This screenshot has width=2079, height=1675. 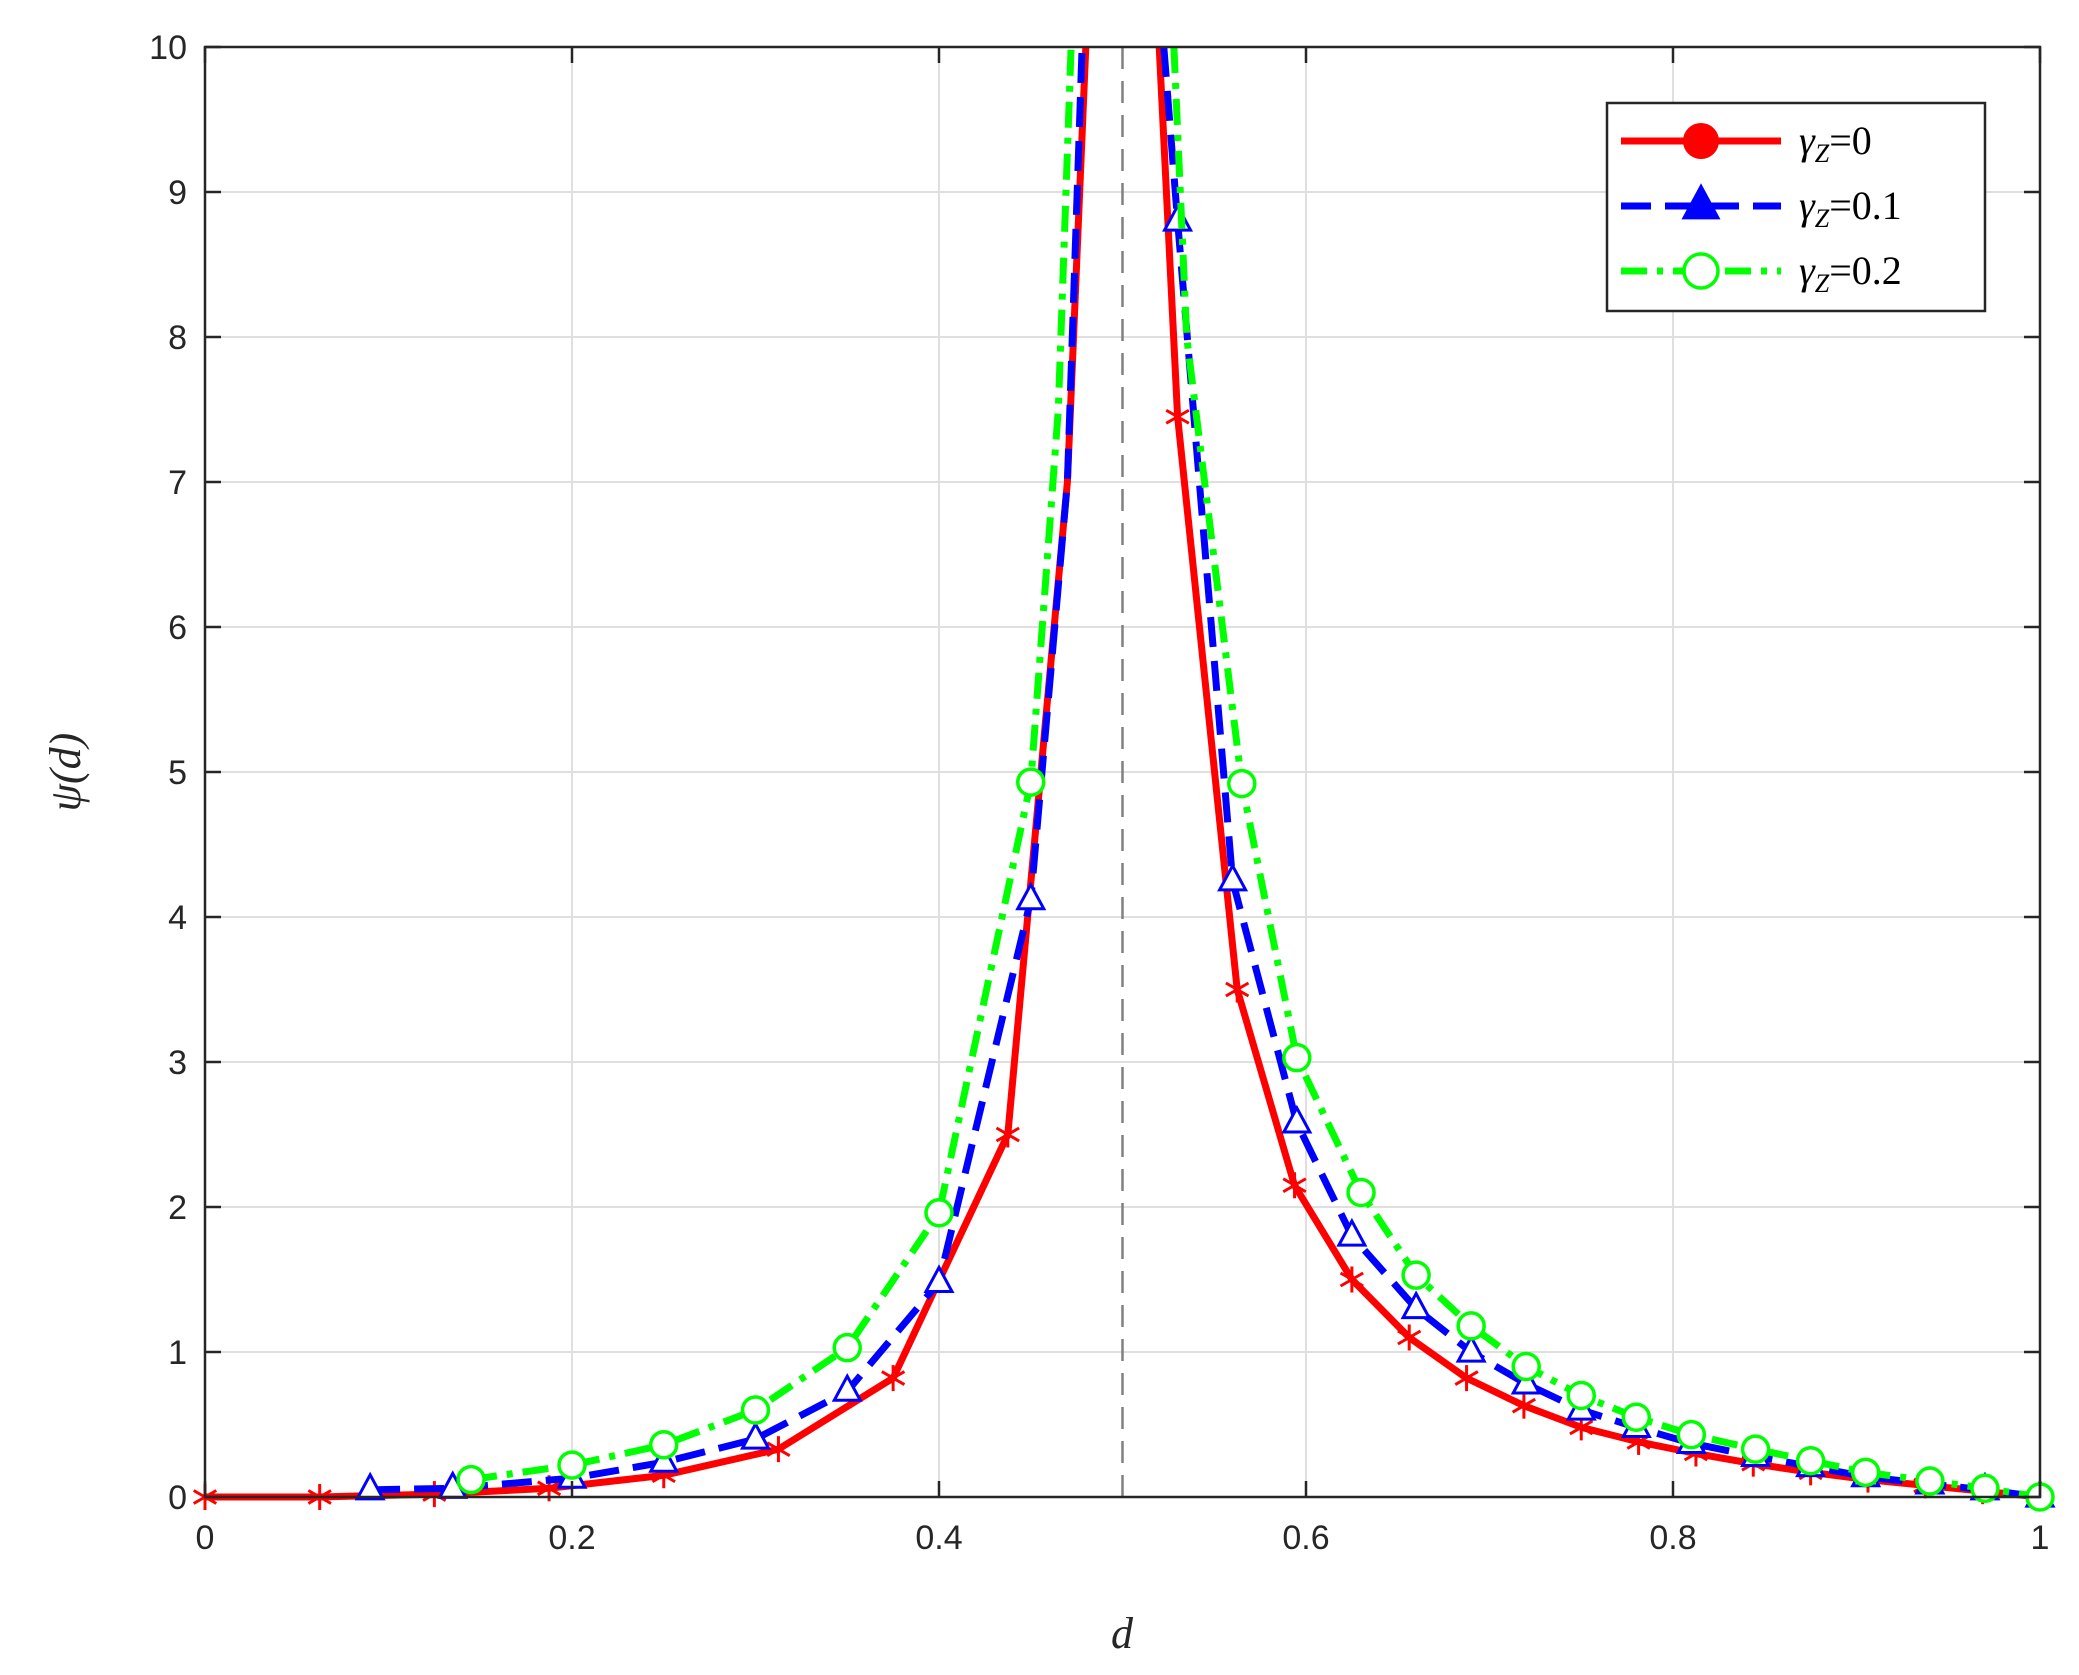 I want to click on x-tick-label: 0, so click(x=205, y=1538).